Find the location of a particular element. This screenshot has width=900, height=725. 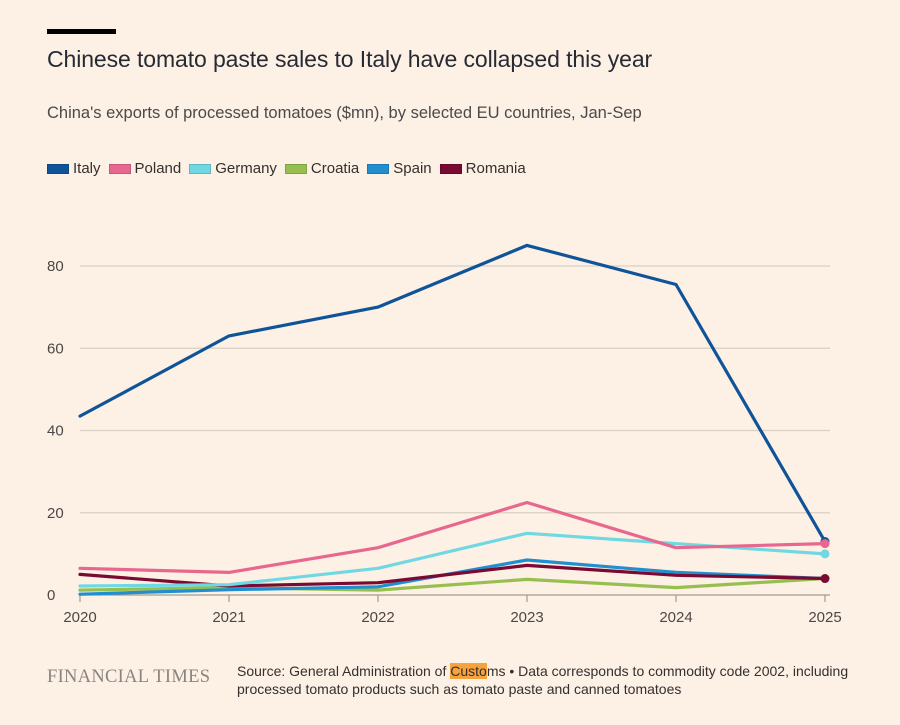

legend-item-italy: Italy is located at coordinates (74, 168).